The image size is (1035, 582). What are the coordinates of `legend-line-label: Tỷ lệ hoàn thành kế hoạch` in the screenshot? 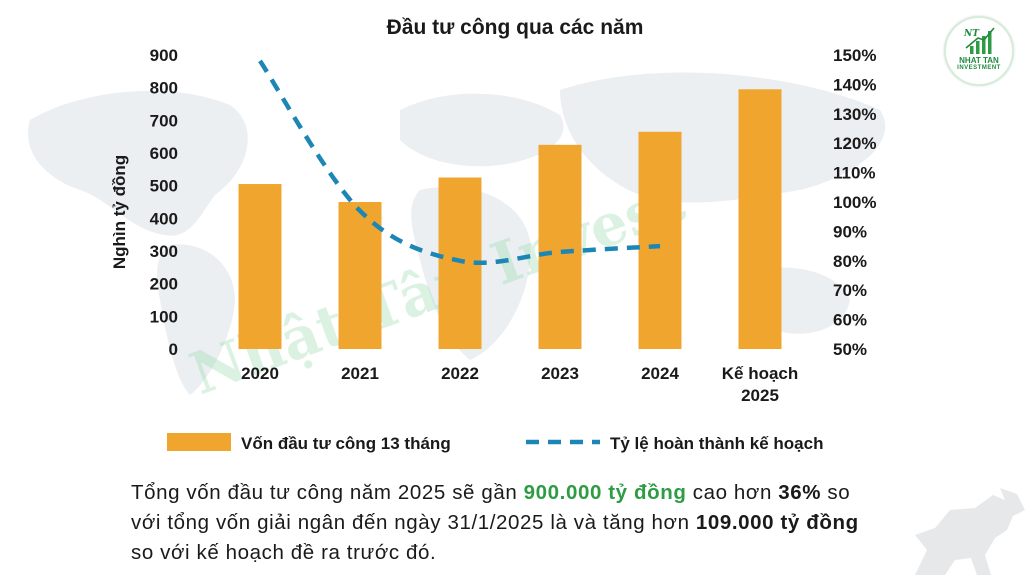 It's located at (716, 443).